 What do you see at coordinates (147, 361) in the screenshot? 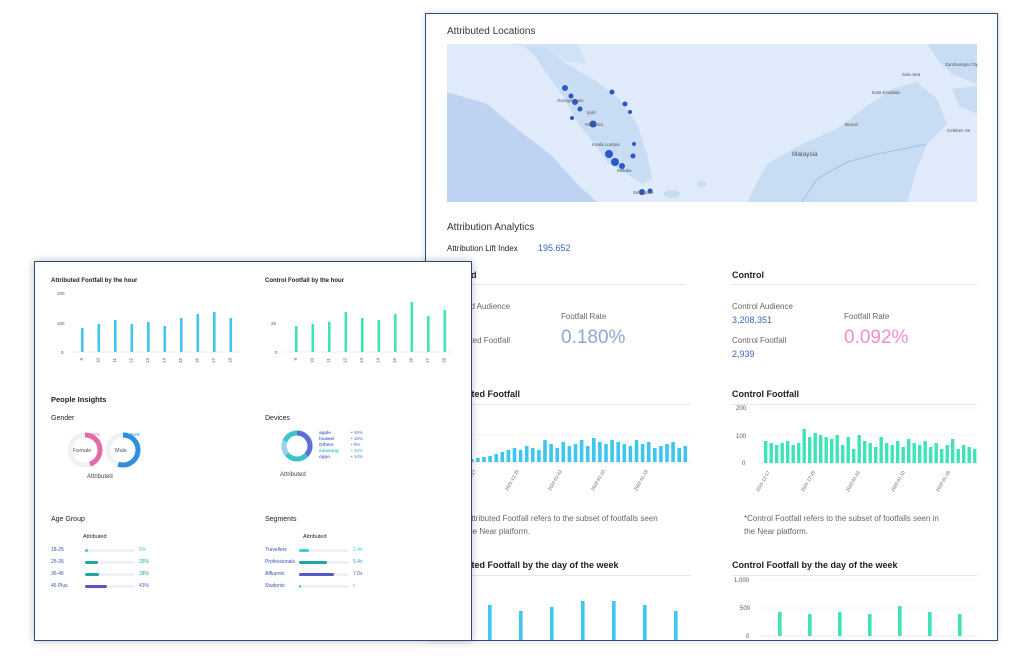
I see `attr-hour-x-tick: 13` at bounding box center [147, 361].